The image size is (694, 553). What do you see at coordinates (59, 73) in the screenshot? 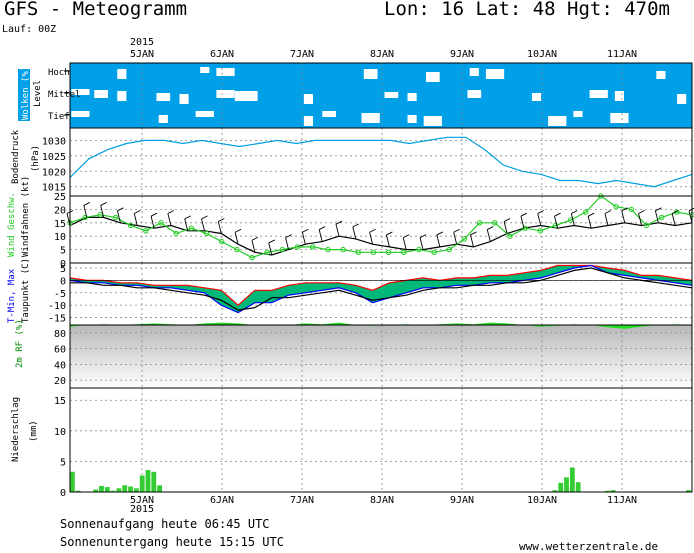
I see `cloud-level-label: Hoch` at bounding box center [59, 73].